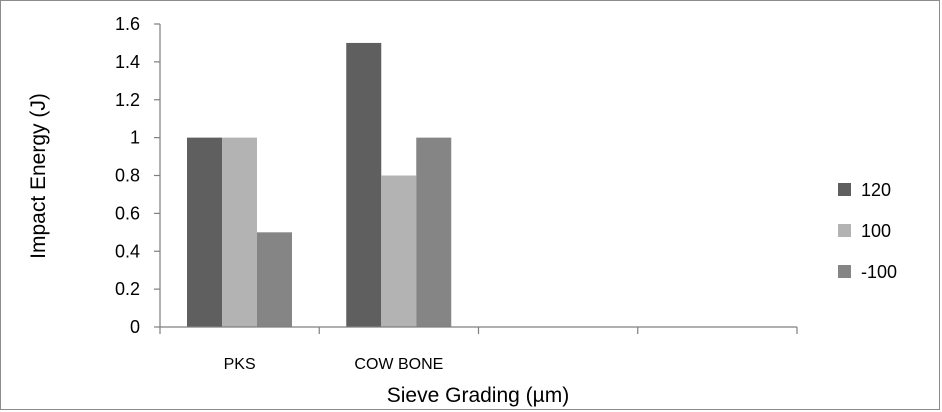 This screenshot has height=412, width=942. What do you see at coordinates (844, 271) in the screenshot?
I see `legend-swatch--100` at bounding box center [844, 271].